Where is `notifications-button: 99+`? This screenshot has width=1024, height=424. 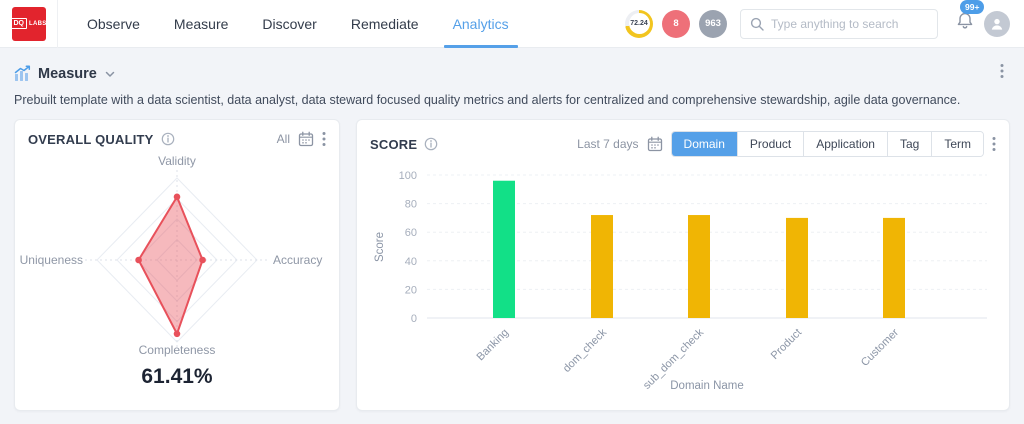 notifications-button: 99+ is located at coordinates (970, 18).